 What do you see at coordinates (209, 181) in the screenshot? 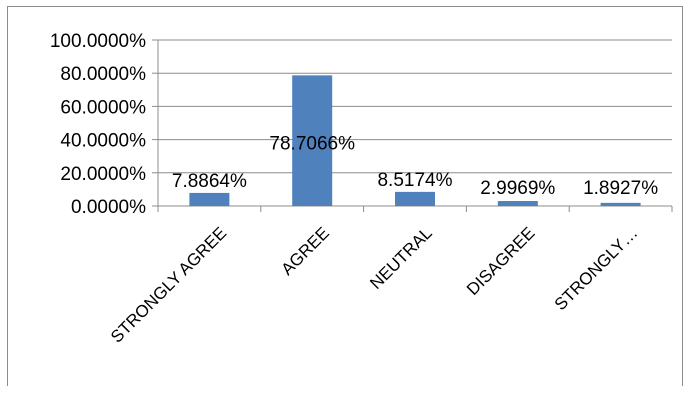
I see `data-label: 7.8864%` at bounding box center [209, 181].